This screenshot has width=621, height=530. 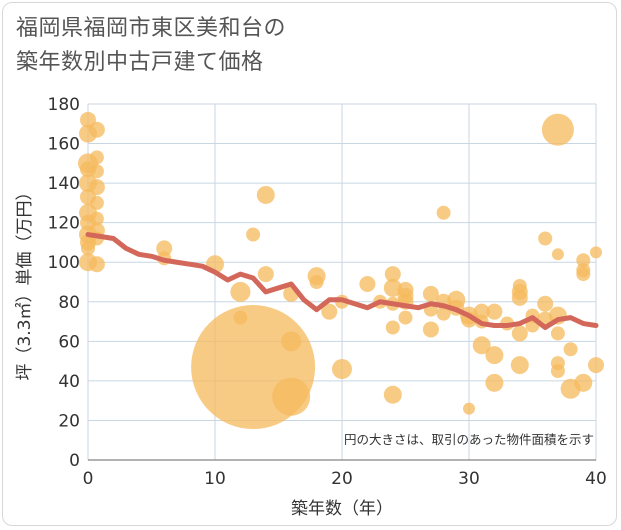 I want to click on x-tick-label: 20, so click(x=342, y=479).